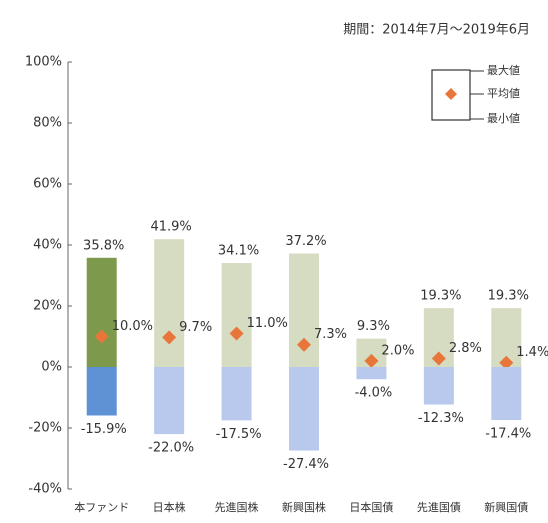  I want to click on data-label: -4.0%, so click(374, 393).